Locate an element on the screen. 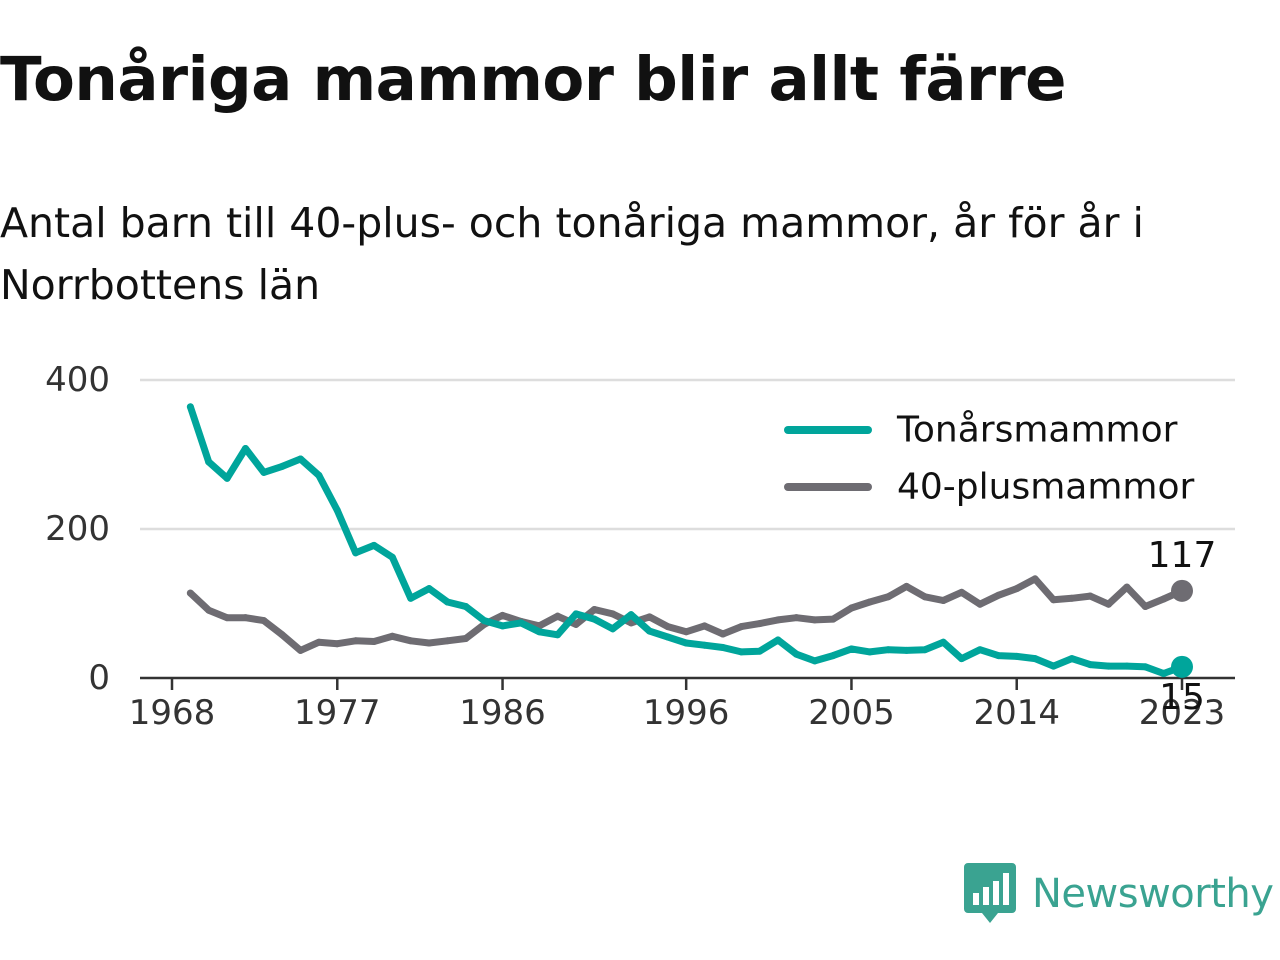 This screenshot has width=1280, height=960. brand-name: Newsworthy is located at coordinates (1153, 894).